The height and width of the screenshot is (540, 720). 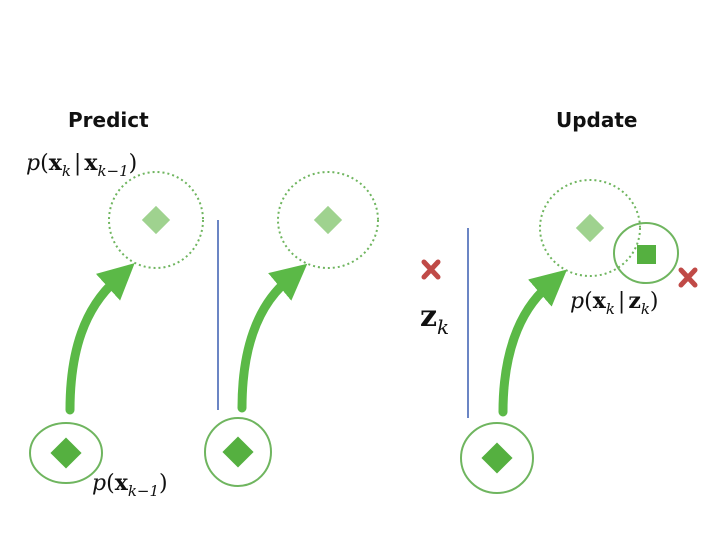 I want to click on update-heading: Update, so click(x=597, y=120).